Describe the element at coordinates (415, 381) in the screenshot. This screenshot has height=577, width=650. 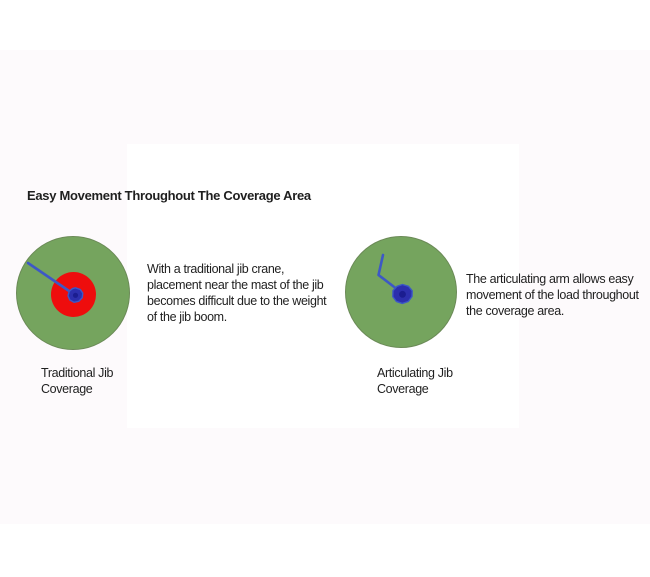
I see `articulating-coverage-label: Articulating Jib Coverage` at that location.